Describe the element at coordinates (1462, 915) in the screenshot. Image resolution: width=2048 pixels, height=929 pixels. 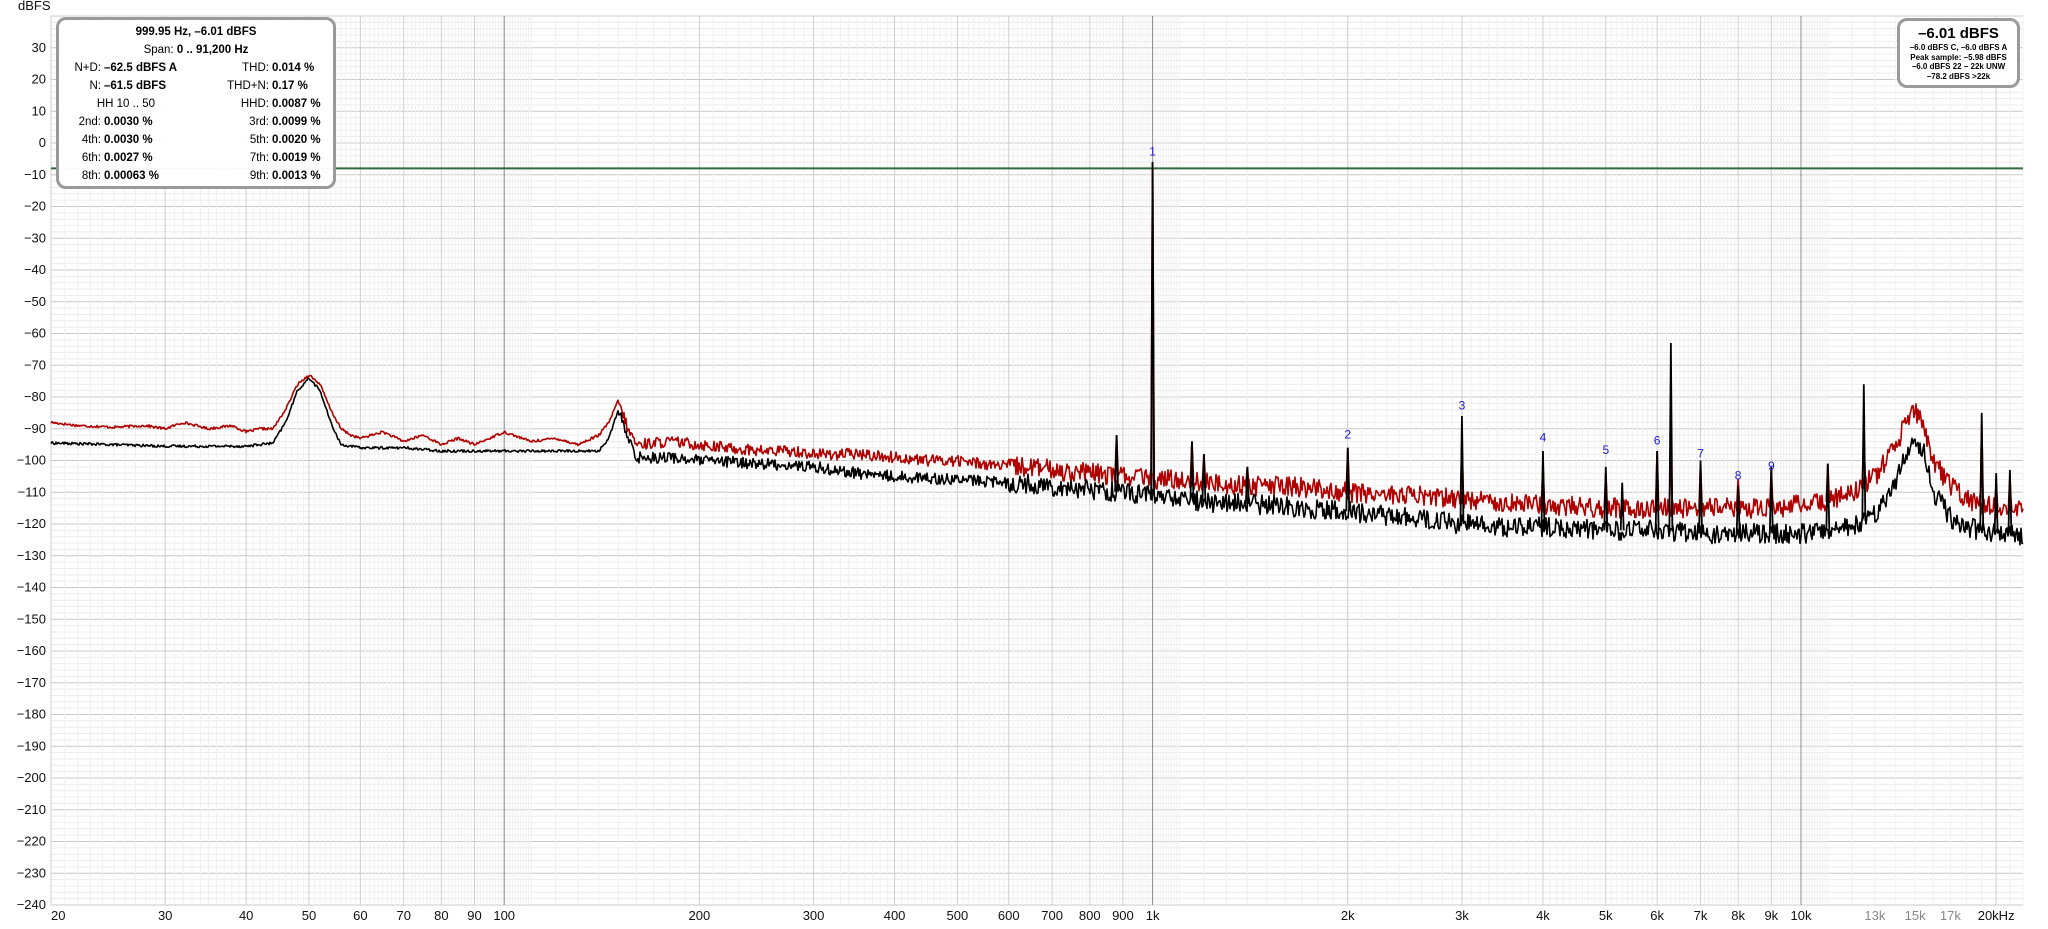
I see `x-tick-label: 3k` at that location.